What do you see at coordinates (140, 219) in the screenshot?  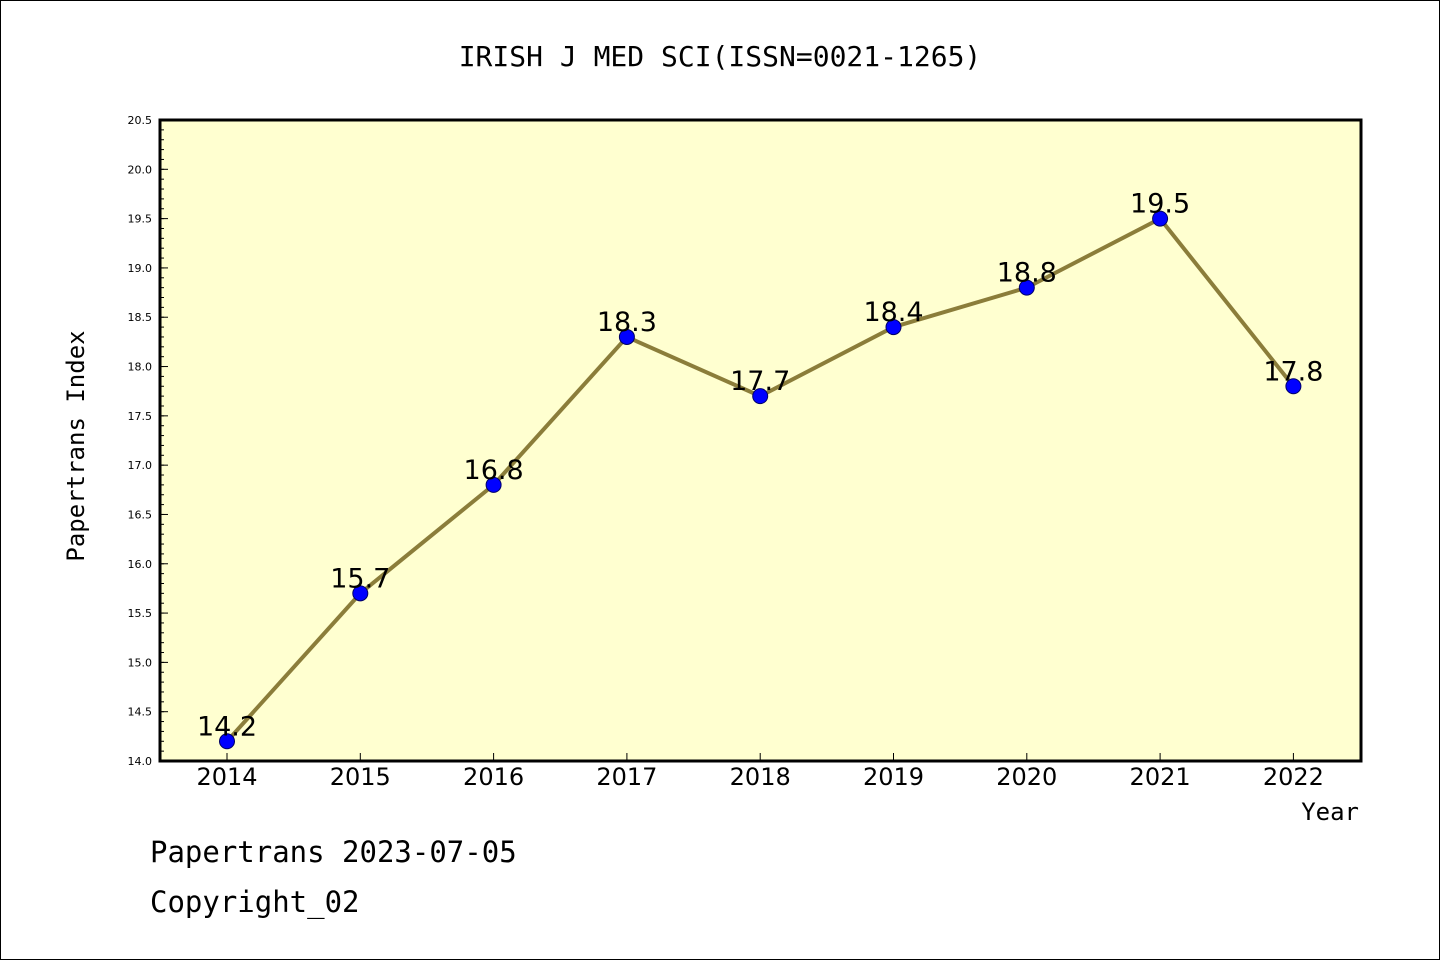 I see `y-tick-label: 19.5` at bounding box center [140, 219].